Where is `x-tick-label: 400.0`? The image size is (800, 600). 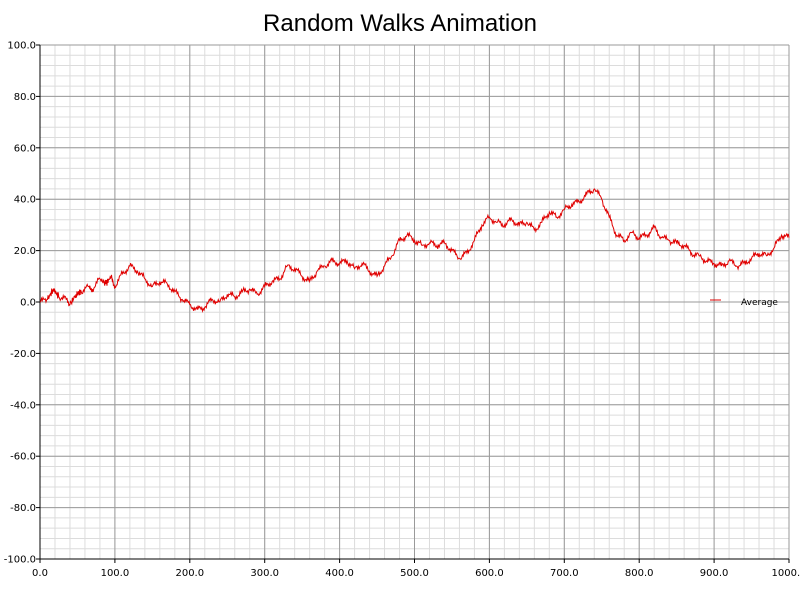 x-tick-label: 400.0 is located at coordinates (339, 573).